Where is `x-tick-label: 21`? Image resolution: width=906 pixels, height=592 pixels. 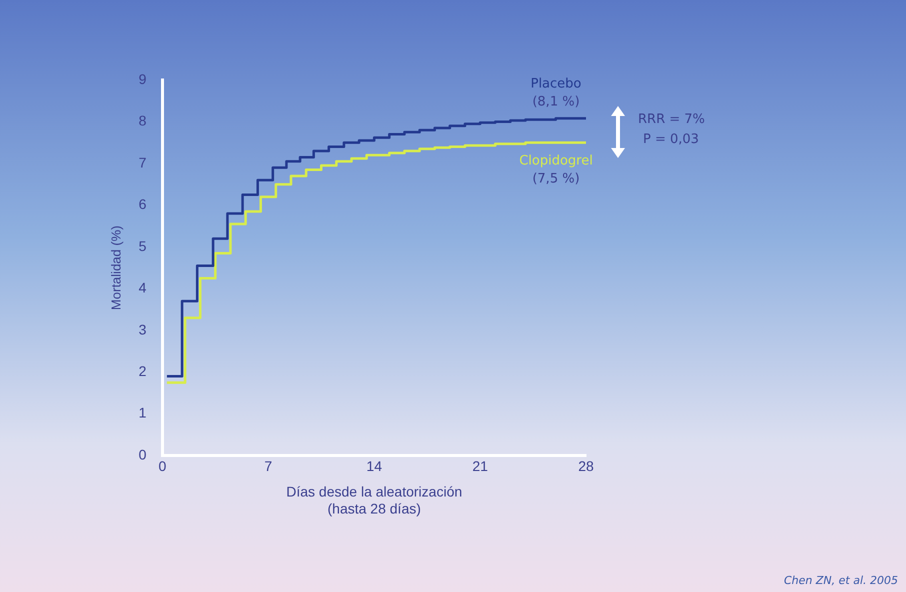
x-tick-label: 21 is located at coordinates (480, 466).